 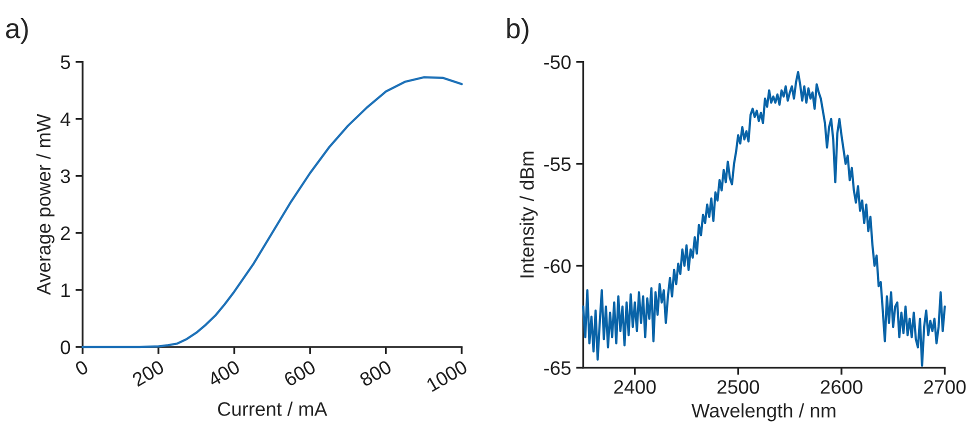 I want to click on x-tick-label: 400, so click(x=223, y=374).